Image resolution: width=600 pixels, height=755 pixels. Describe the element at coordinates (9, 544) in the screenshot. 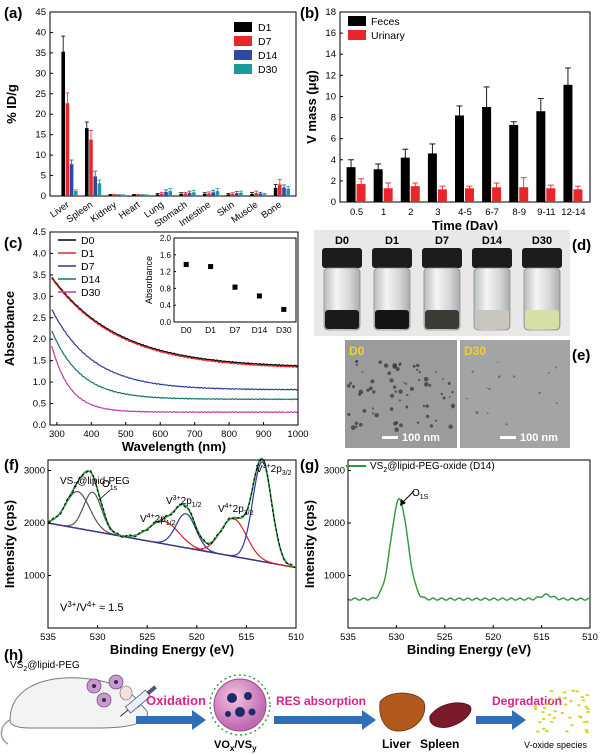

I see `f-ylabel: Intensity (cps)` at that location.